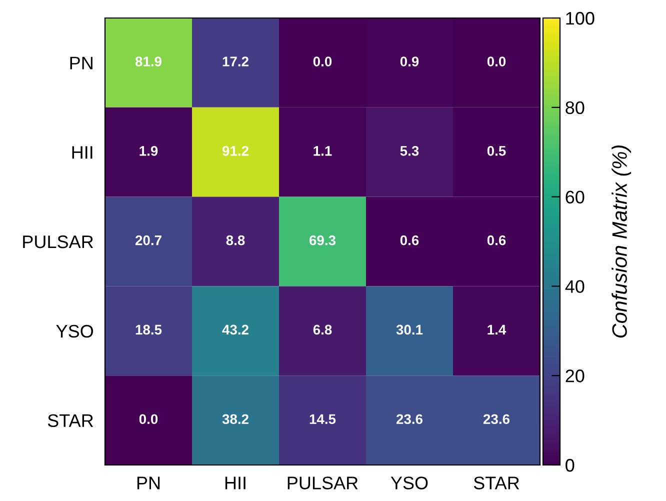 This screenshot has height=501, width=666. What do you see at coordinates (409, 61) in the screenshot?
I see `data-label: 0.9` at bounding box center [409, 61].